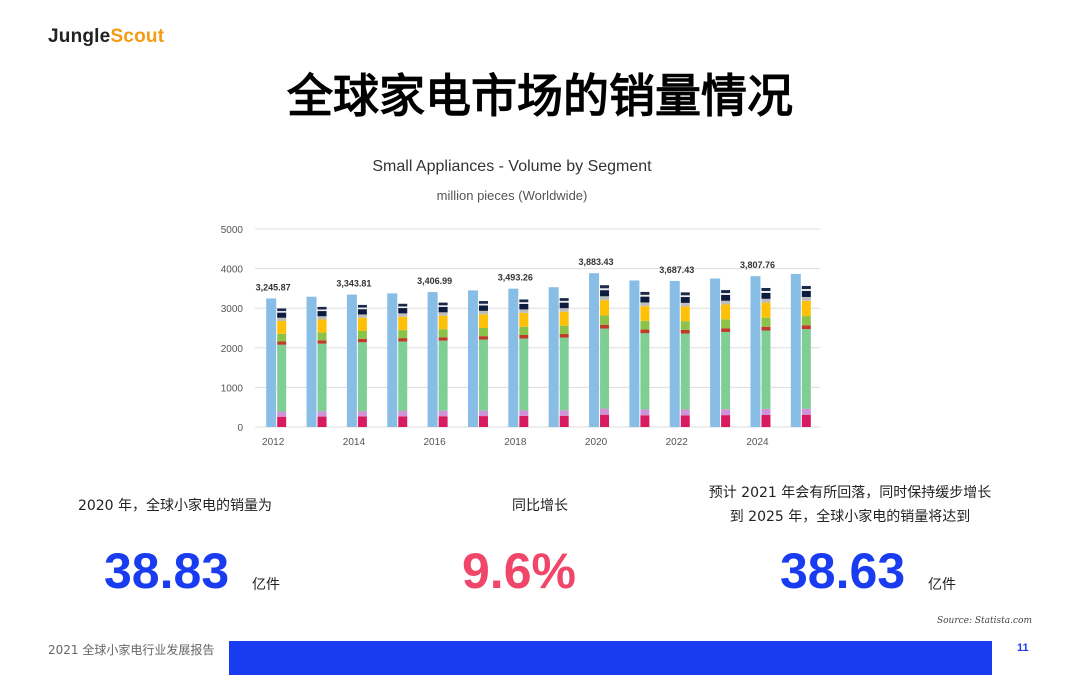 Image resolution: width=1080 pixels, height=675 pixels. I want to click on source-note: Source: Statista.com, so click(984, 621).